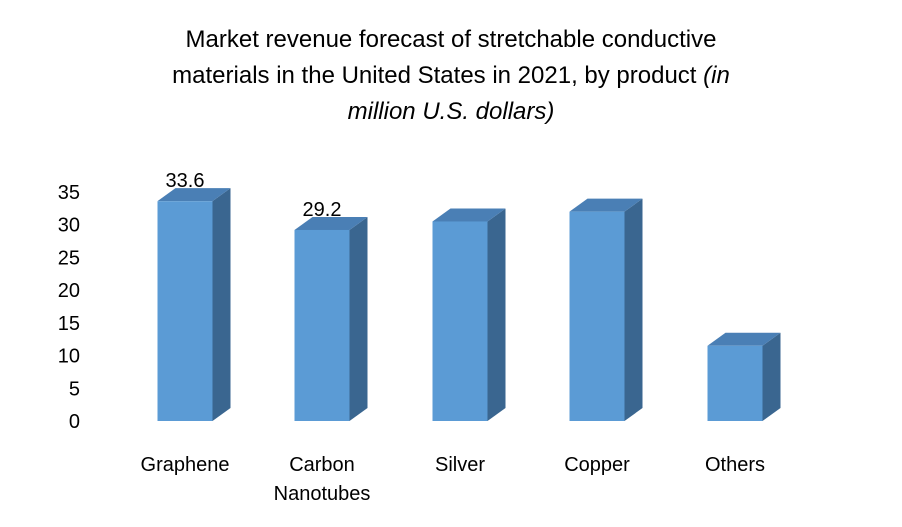  Describe the element at coordinates (185, 465) in the screenshot. I see `x-tick-label: Graphene` at that location.